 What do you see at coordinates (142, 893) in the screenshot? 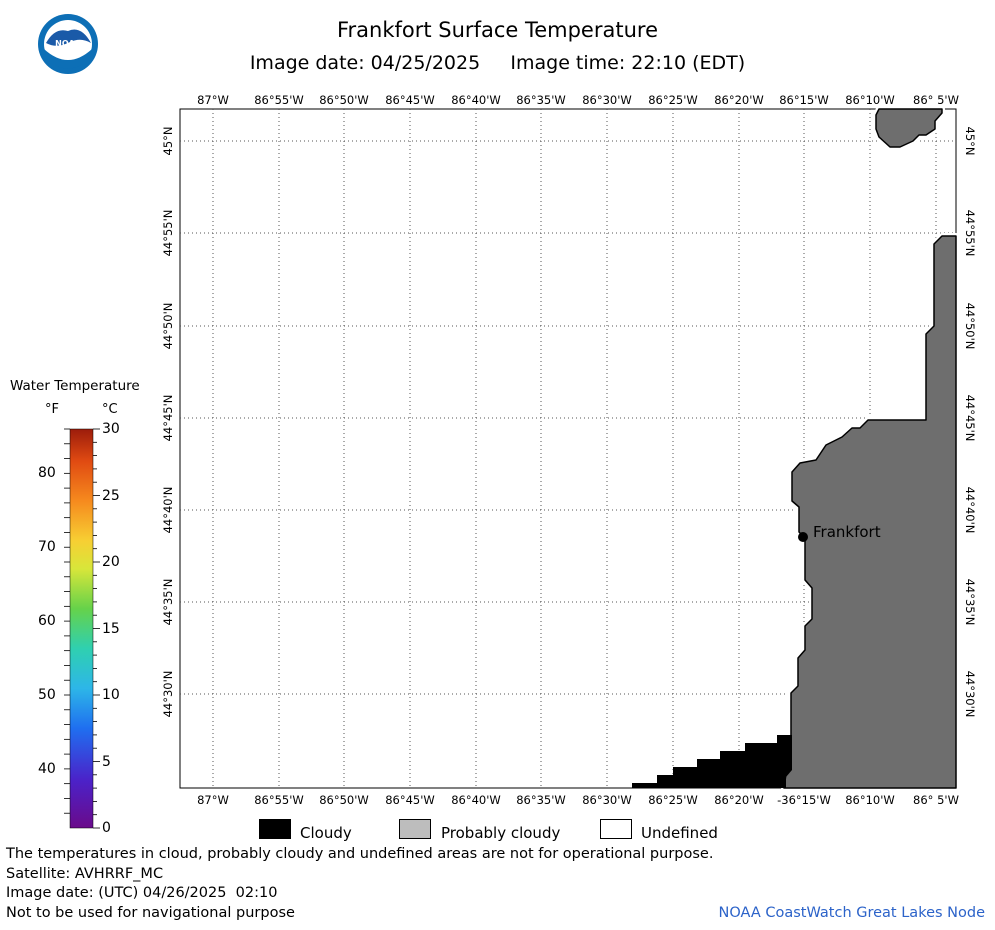
I see `footer-image-date-utc: Image date: (UTC) 04/26/2025 02:10` at bounding box center [142, 893].